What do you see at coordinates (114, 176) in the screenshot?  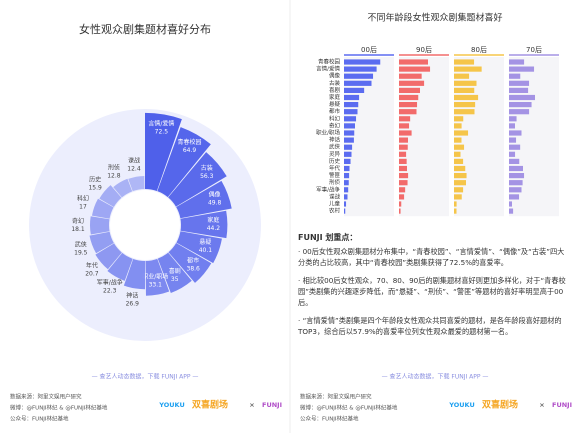 I see `value-label: 12.8` at bounding box center [114, 176].